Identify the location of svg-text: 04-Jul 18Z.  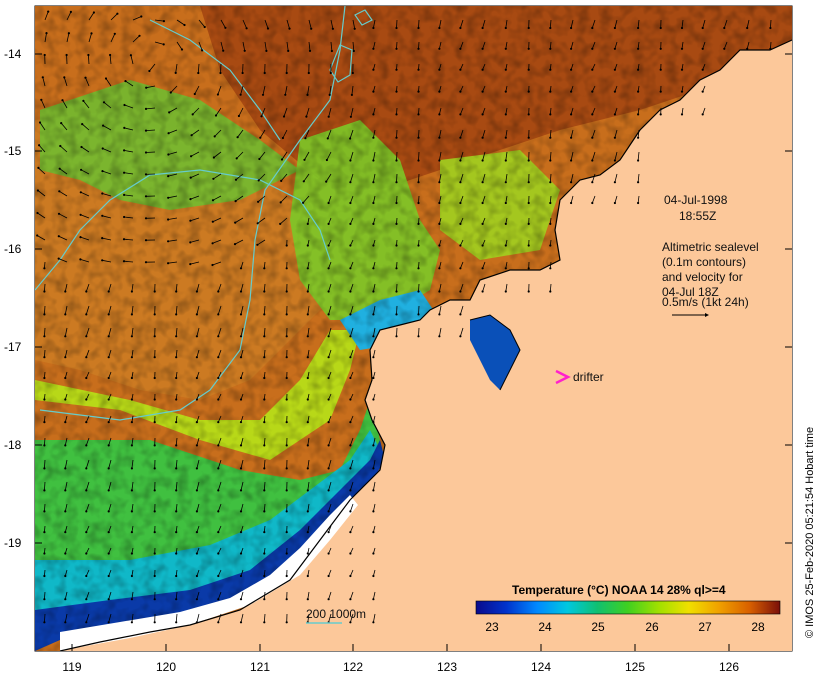
(690, 292).